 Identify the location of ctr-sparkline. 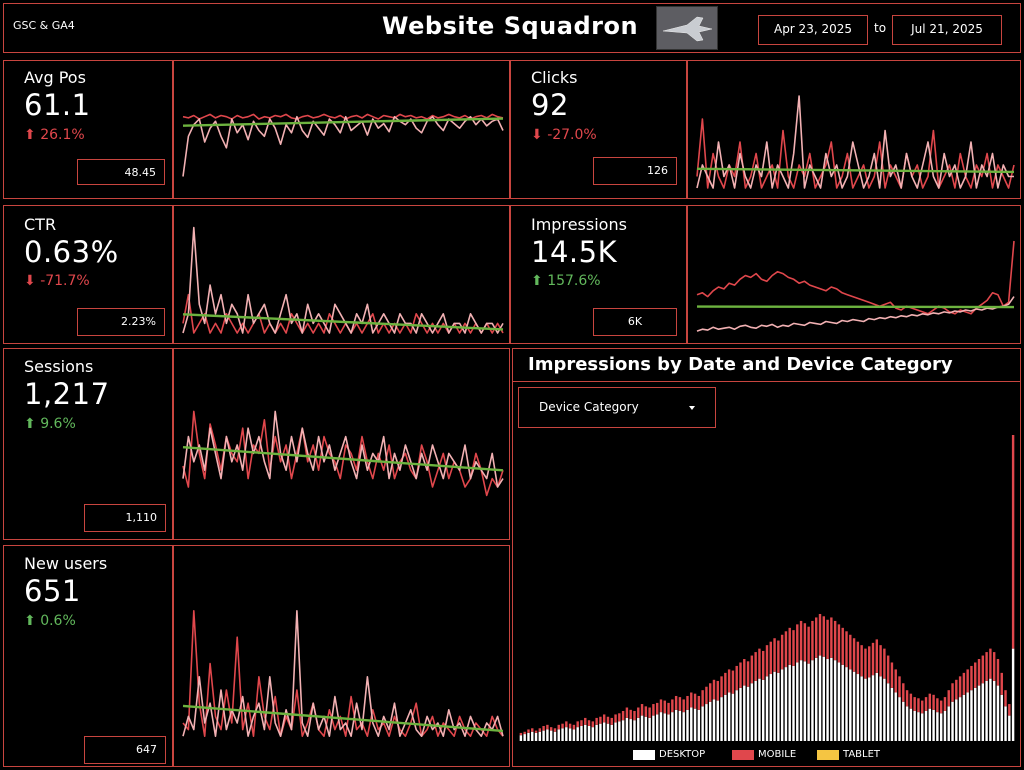
(343, 280).